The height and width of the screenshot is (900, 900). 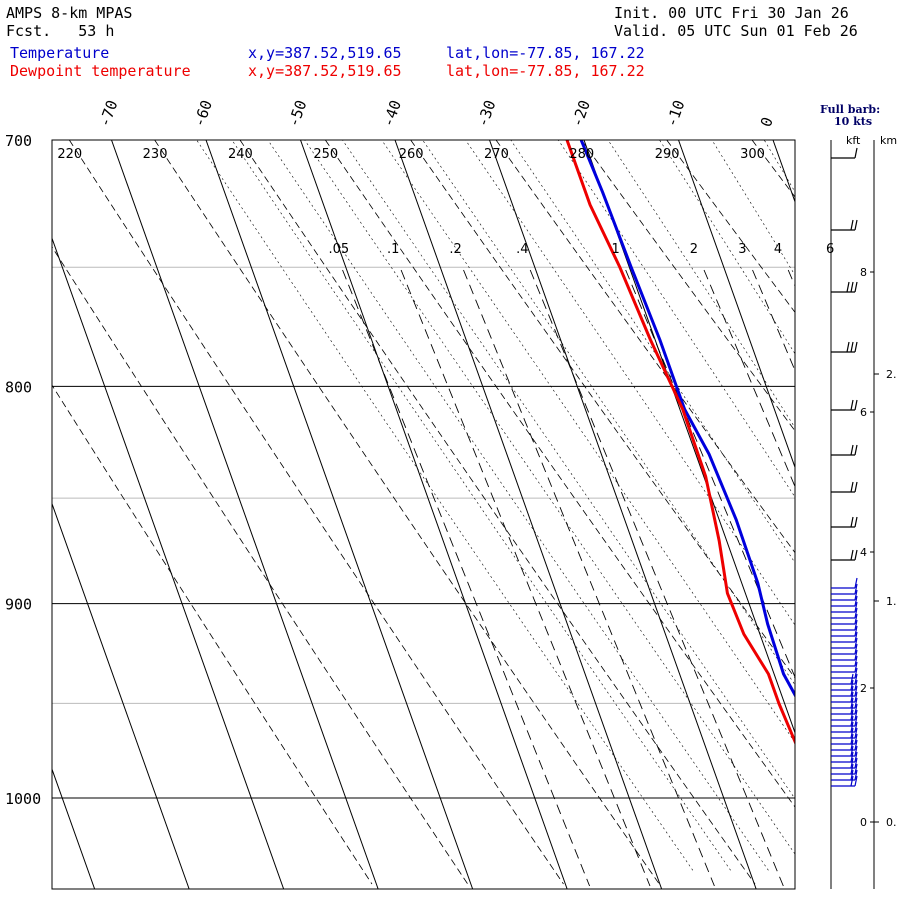 What do you see at coordinates (687, 419) in the screenshot?
I see `temperature-profile-line` at bounding box center [687, 419].